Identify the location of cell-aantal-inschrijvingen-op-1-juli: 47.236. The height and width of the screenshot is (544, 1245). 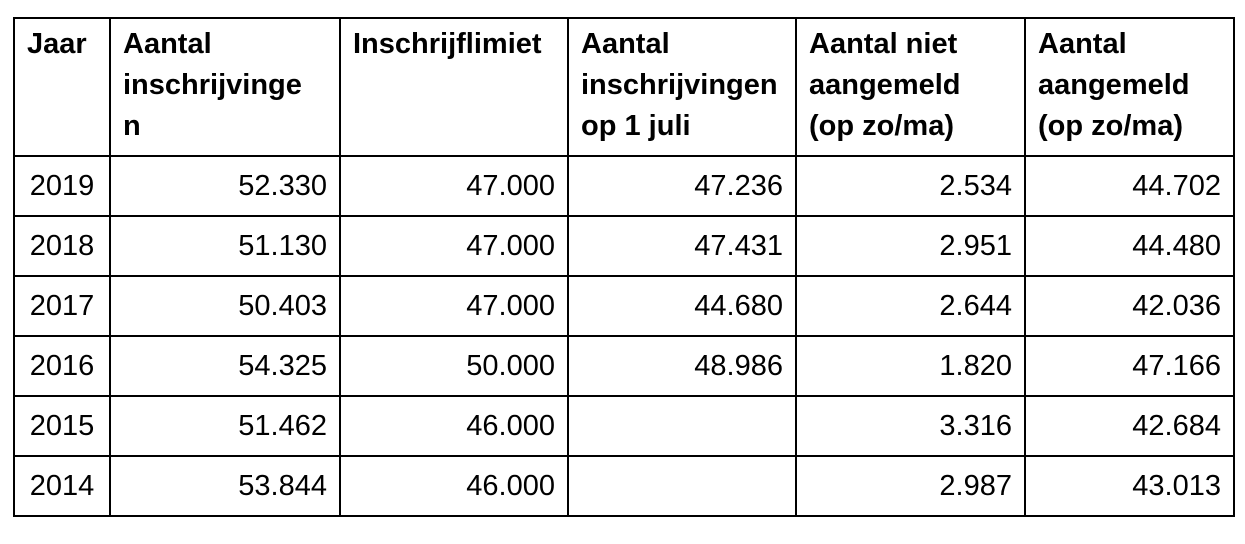
(682, 186).